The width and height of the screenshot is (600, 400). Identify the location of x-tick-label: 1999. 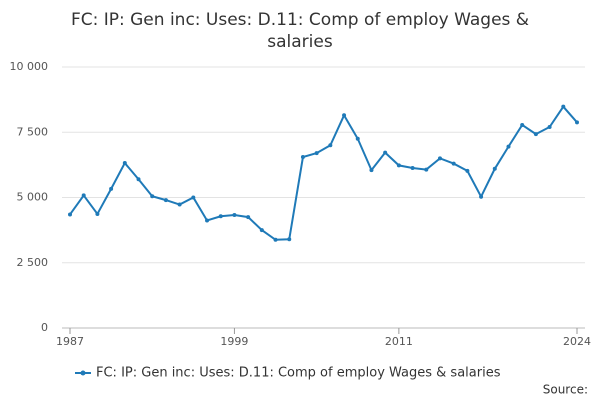
(234, 341).